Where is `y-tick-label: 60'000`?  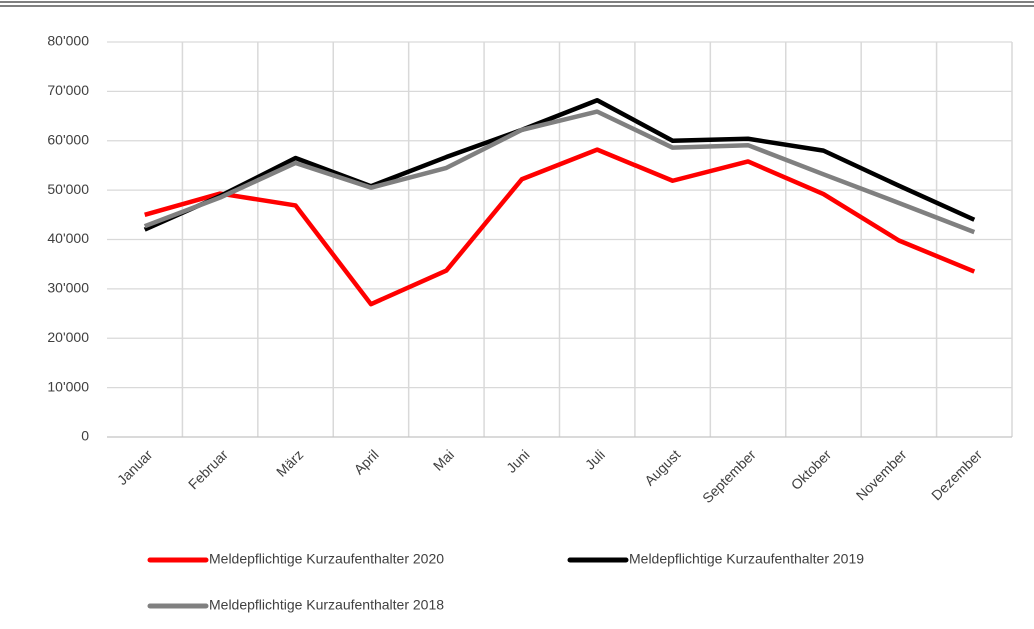 y-tick-label: 60'000 is located at coordinates (68, 139).